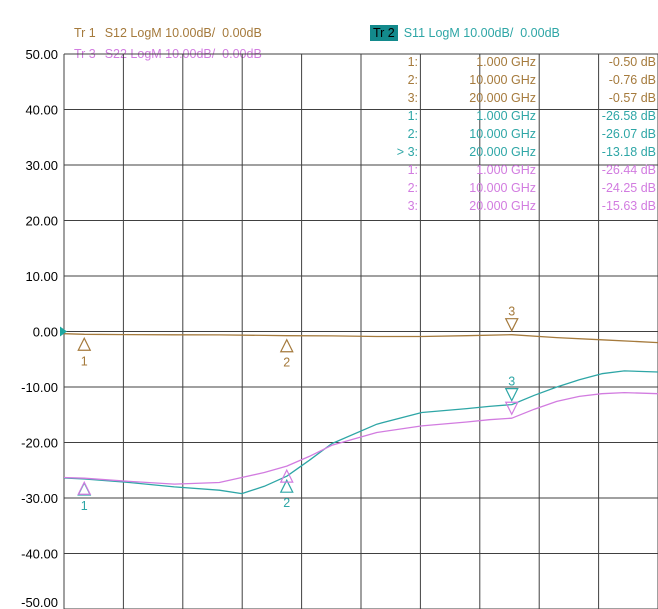  I want to click on y-tick-label: 40.00, so click(41, 110).